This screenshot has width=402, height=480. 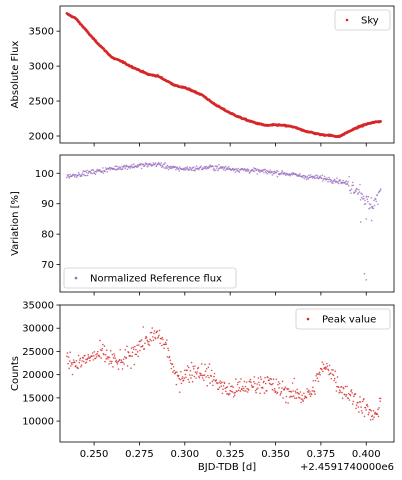 I want to click on y-tick-label: 20000, so click(x=38, y=375).